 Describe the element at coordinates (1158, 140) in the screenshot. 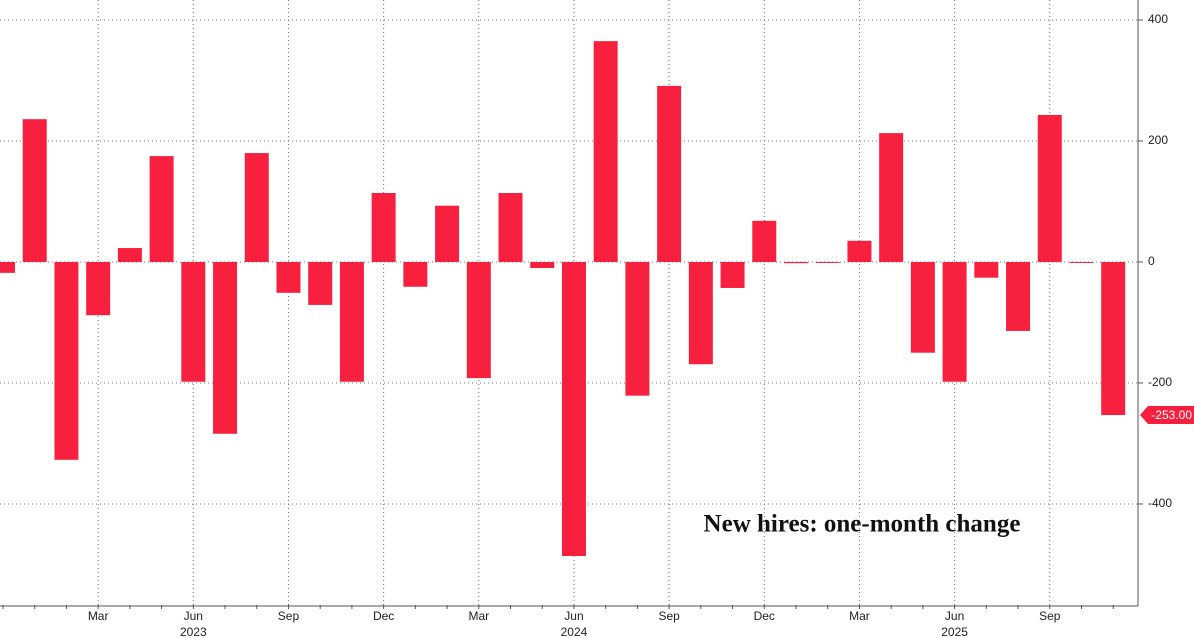

I see `y-tick-label: 200` at that location.